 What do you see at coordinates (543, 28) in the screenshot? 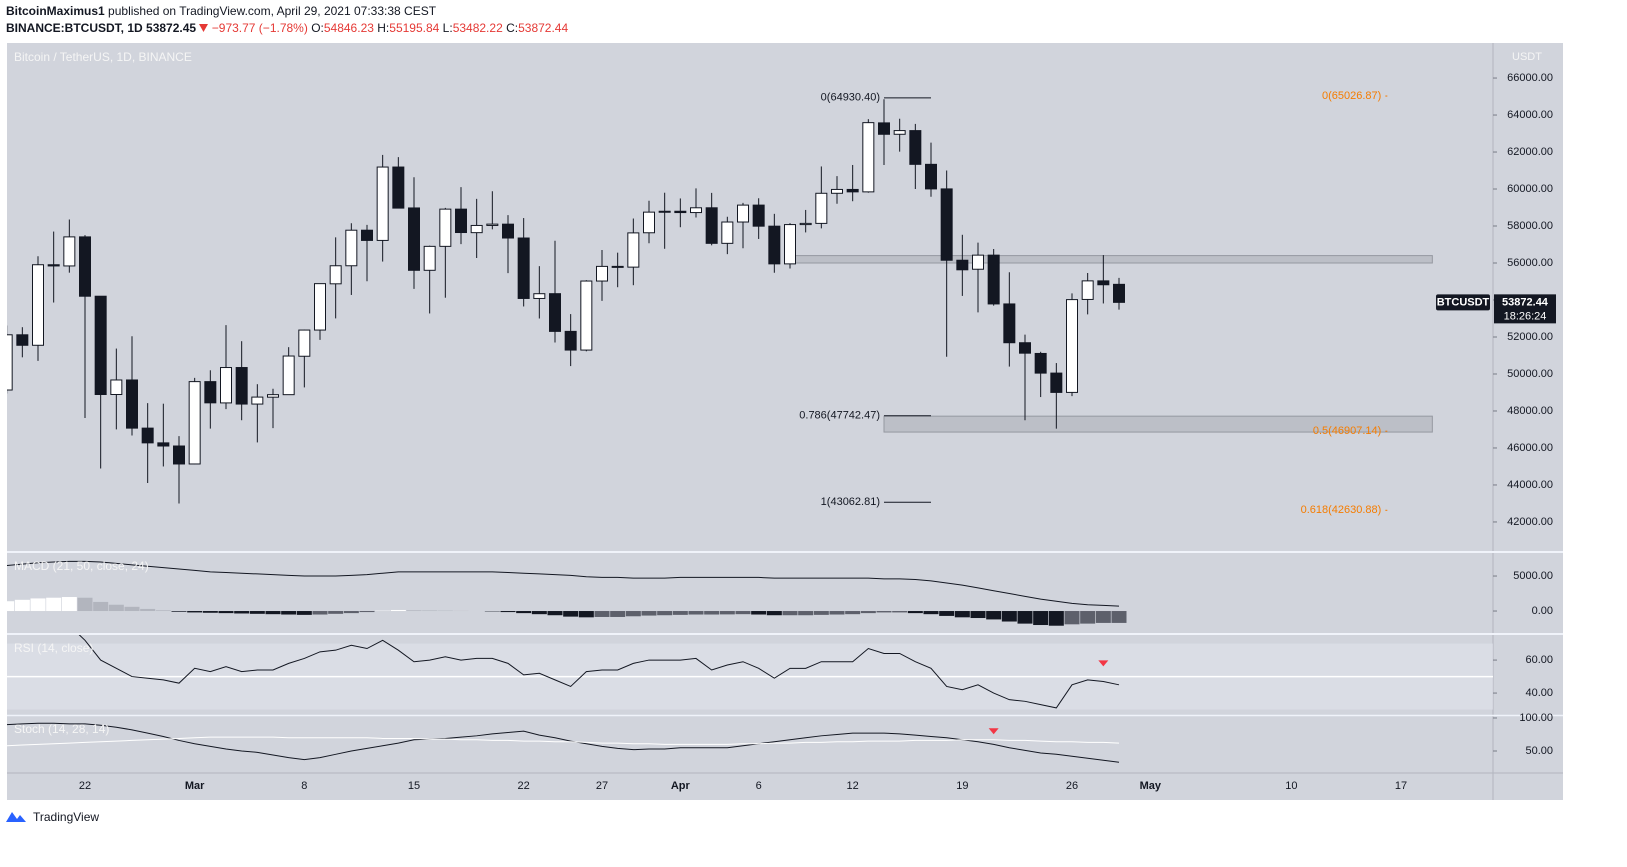
I see `ohlc-value: 53872.44` at bounding box center [543, 28].